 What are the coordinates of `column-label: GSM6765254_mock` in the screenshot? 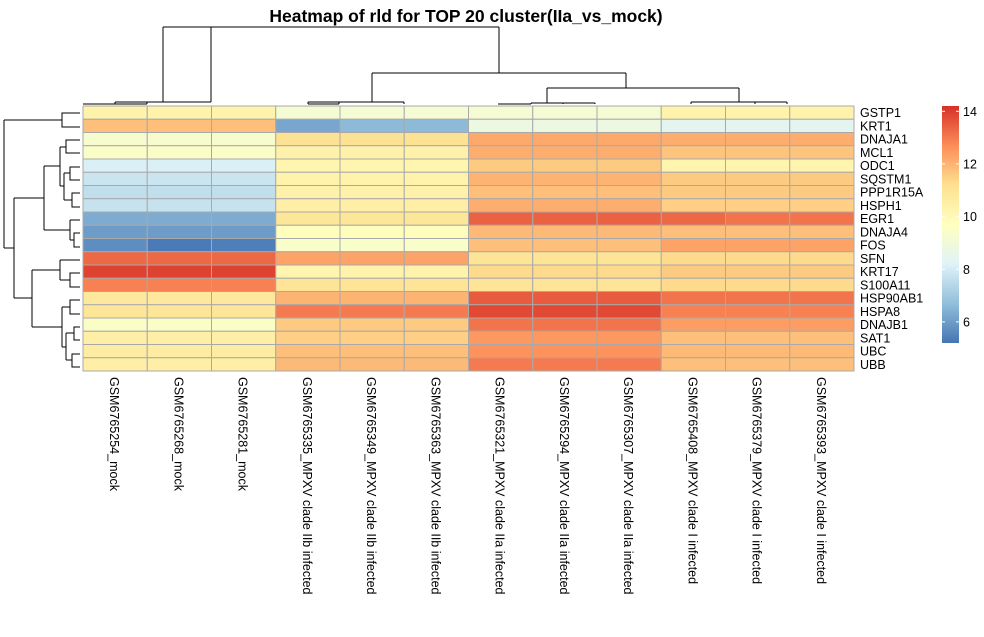 It's located at (114, 434).